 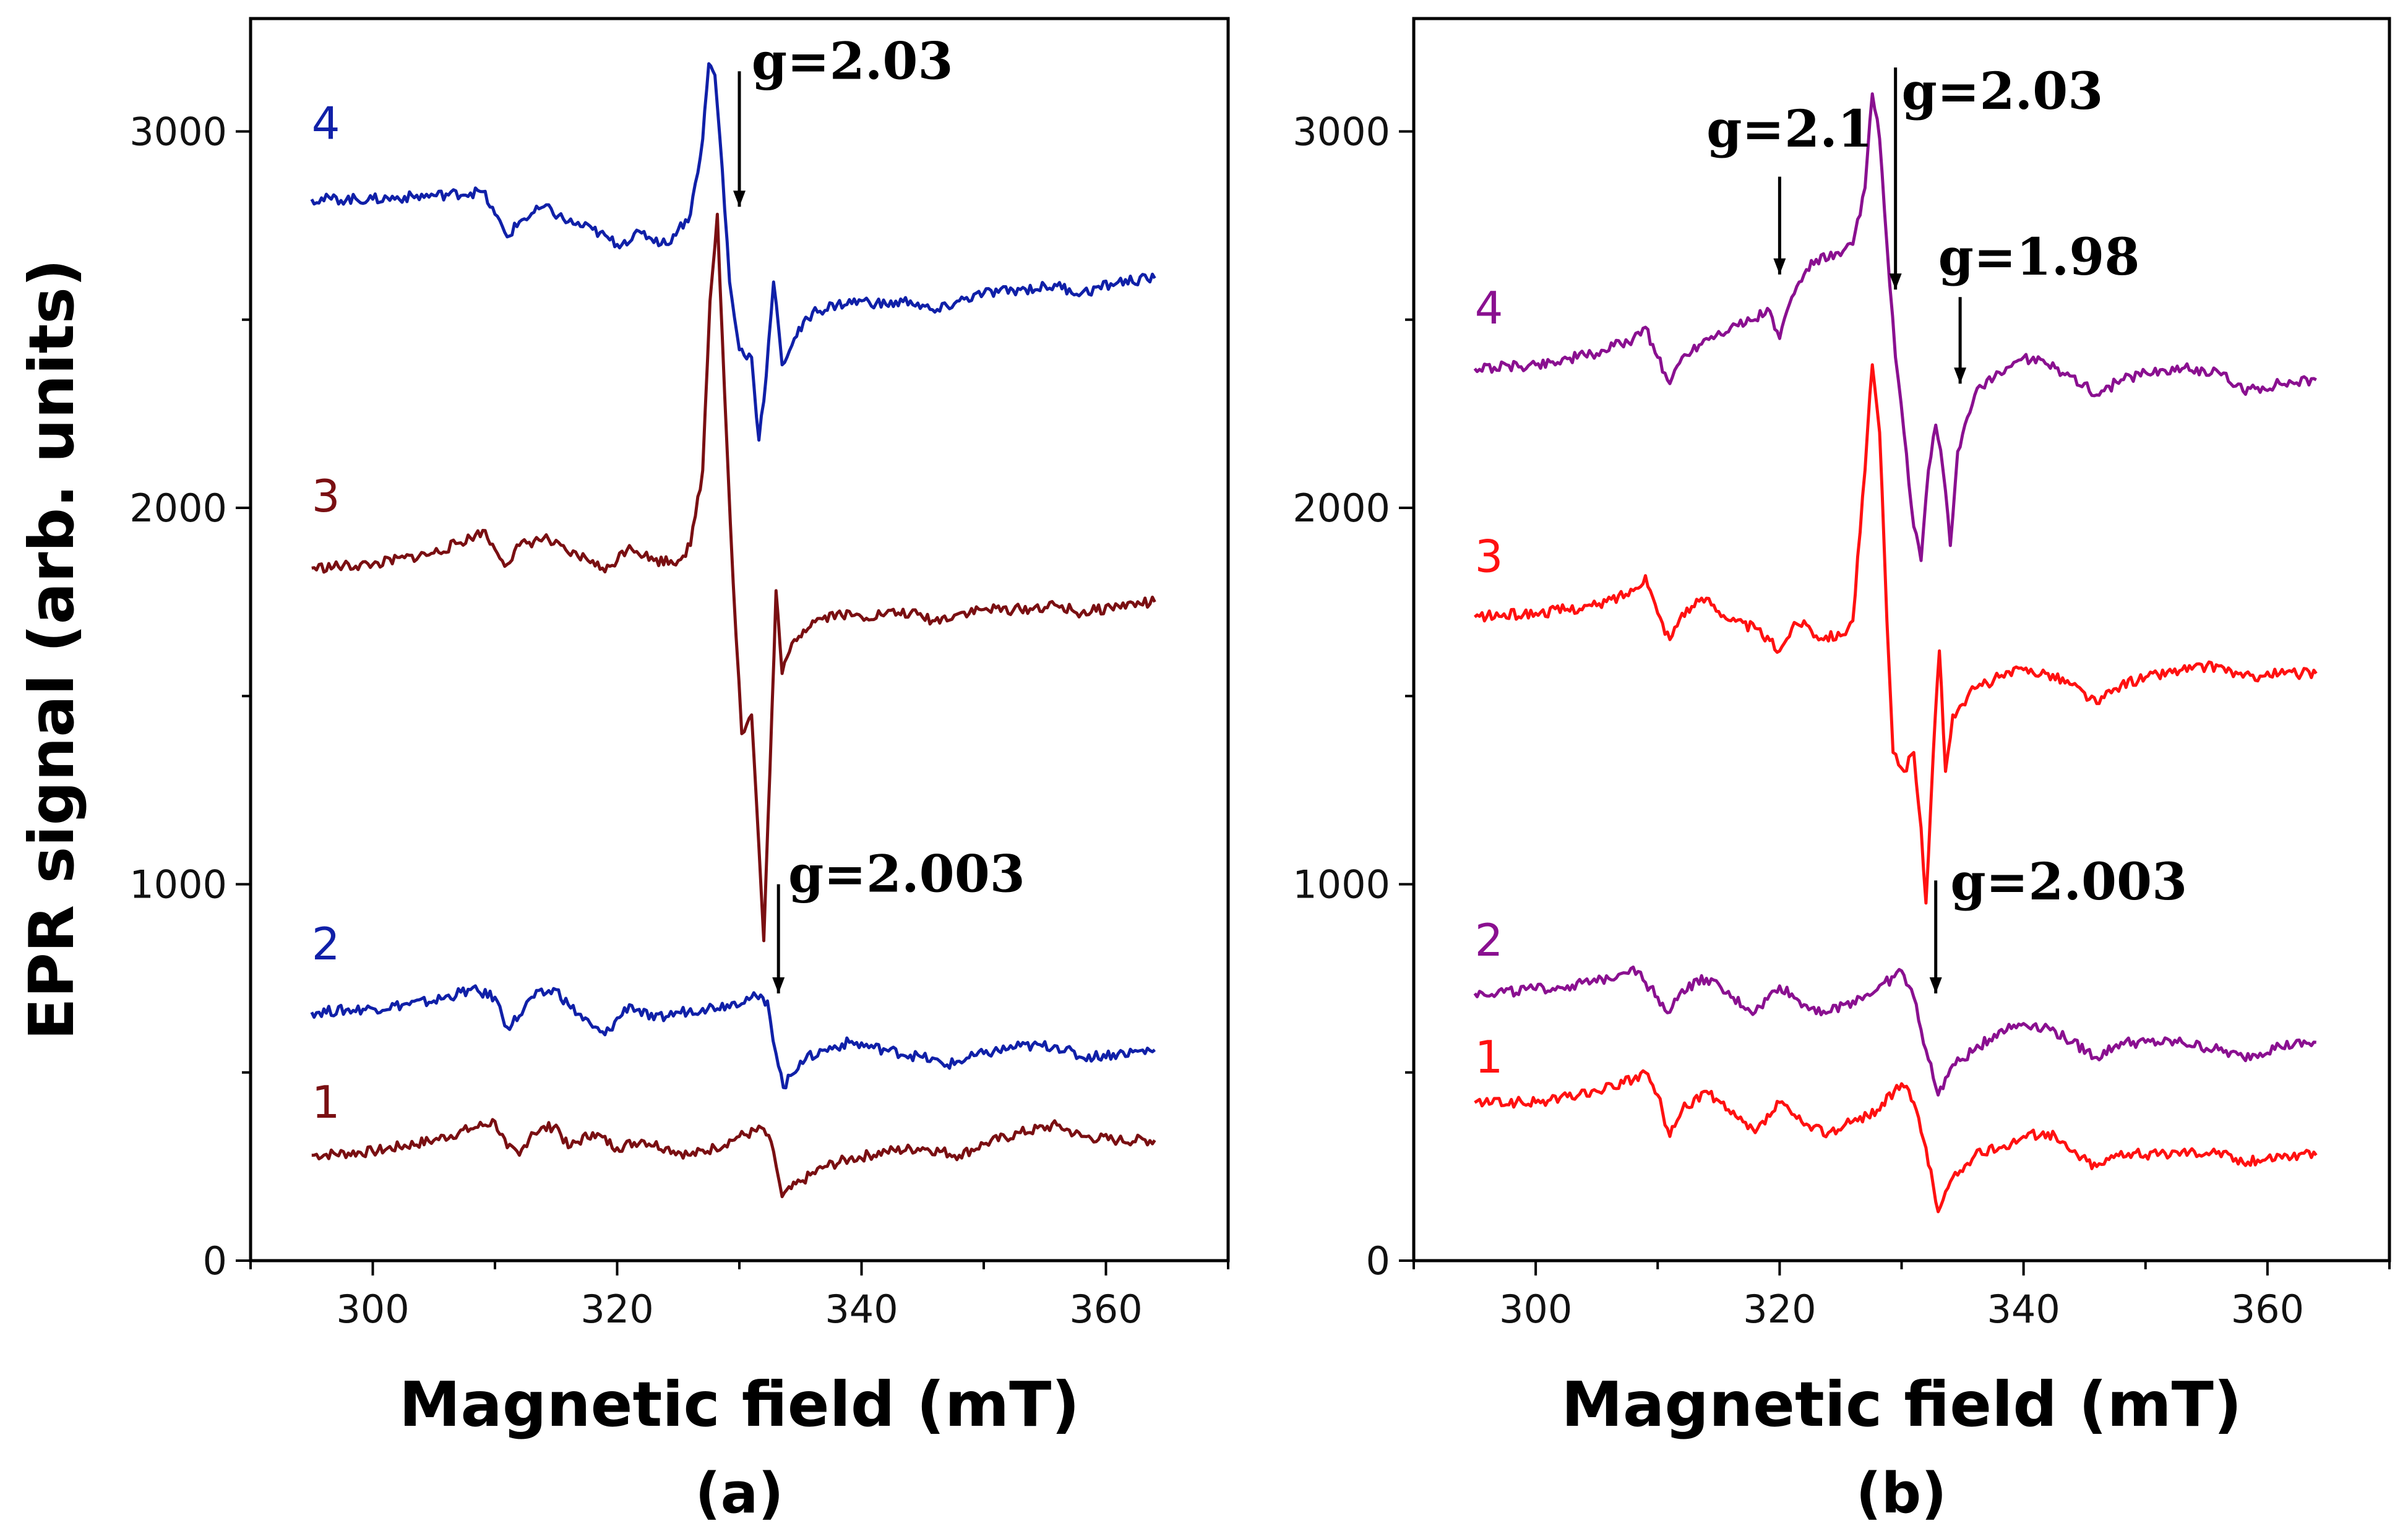 What do you see at coordinates (616, 1309) in the screenshot?
I see `x-tick-label-a-320: 320` at bounding box center [616, 1309].